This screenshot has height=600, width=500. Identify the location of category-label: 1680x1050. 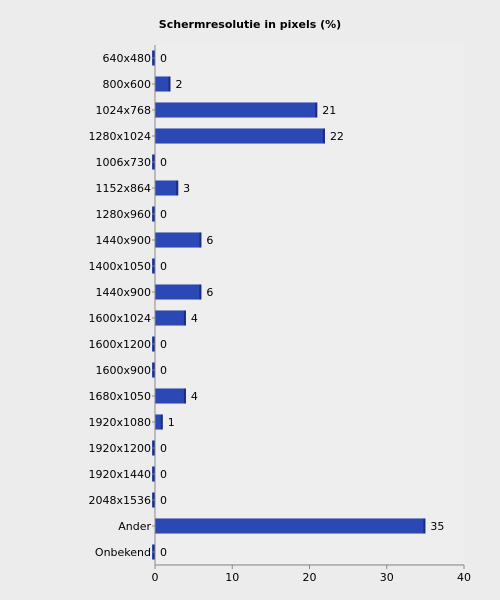
(120, 396).